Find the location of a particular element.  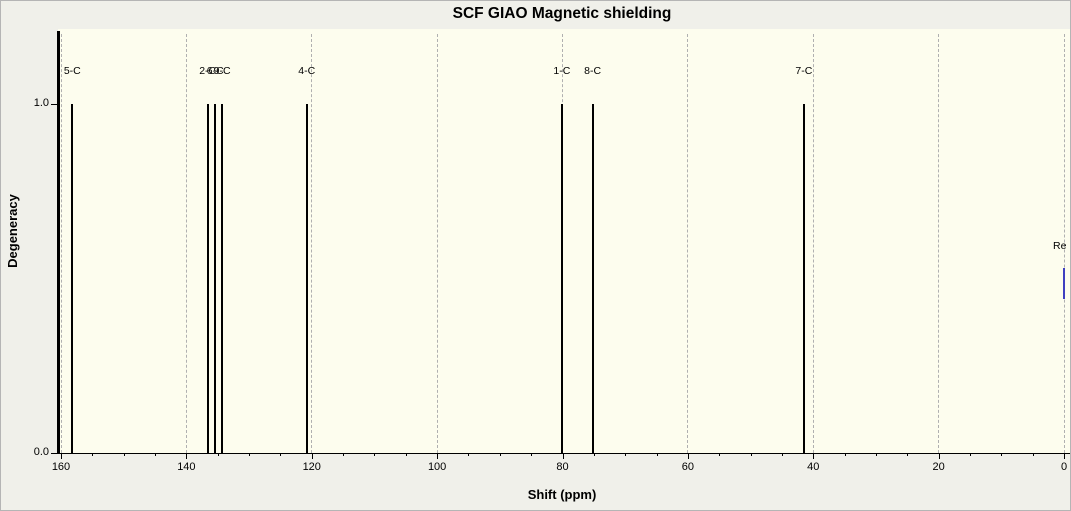

x-tick-label: 60 is located at coordinates (687, 467).